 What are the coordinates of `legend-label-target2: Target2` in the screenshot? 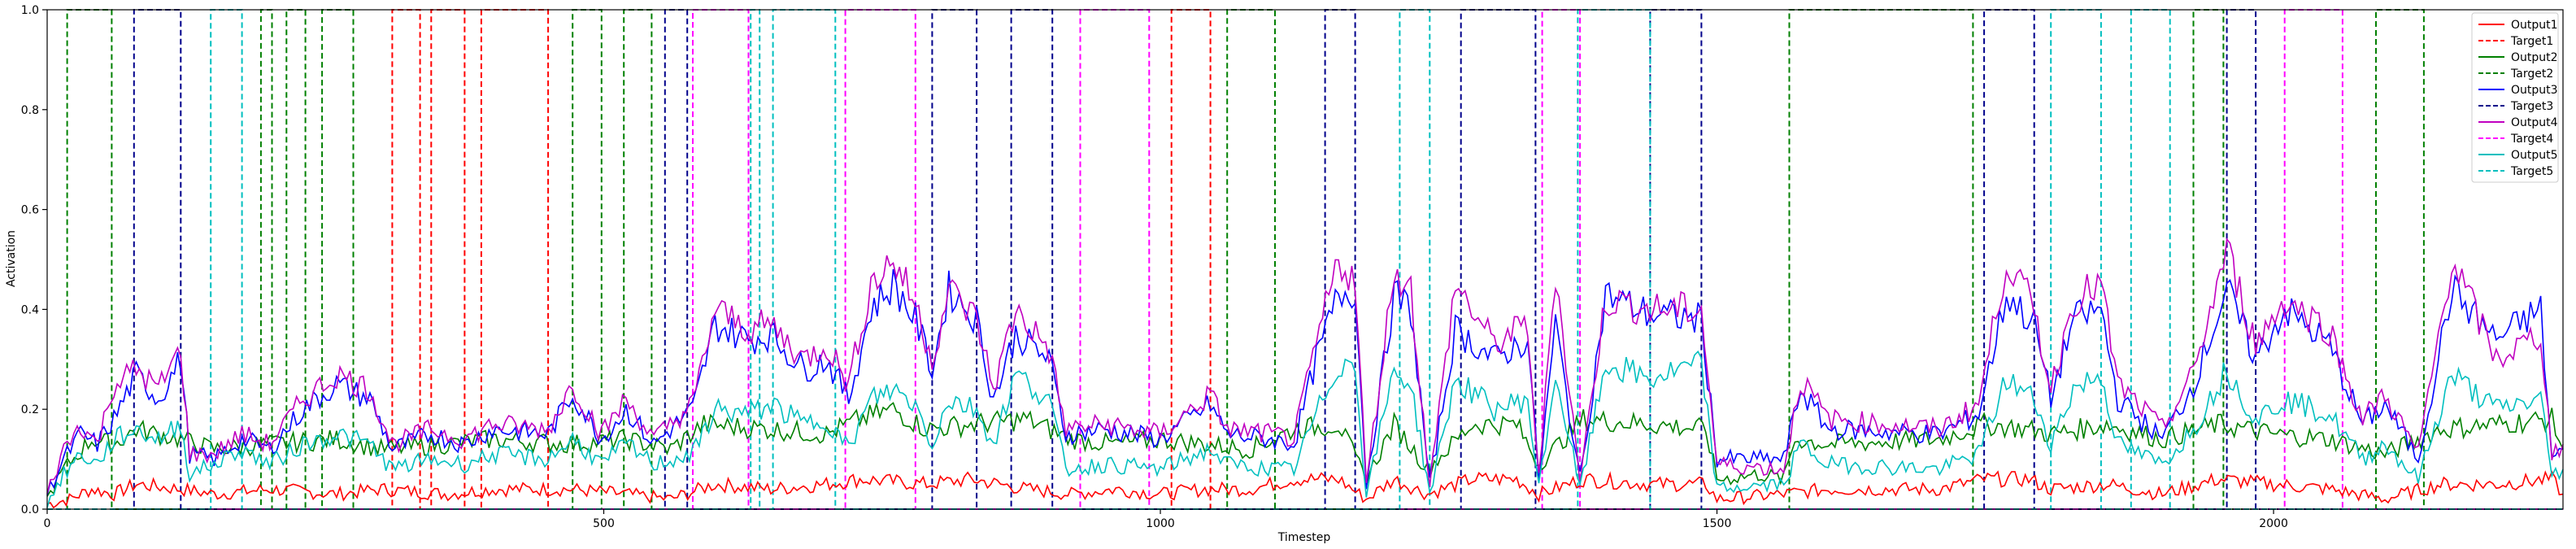 It's located at (2532, 74).